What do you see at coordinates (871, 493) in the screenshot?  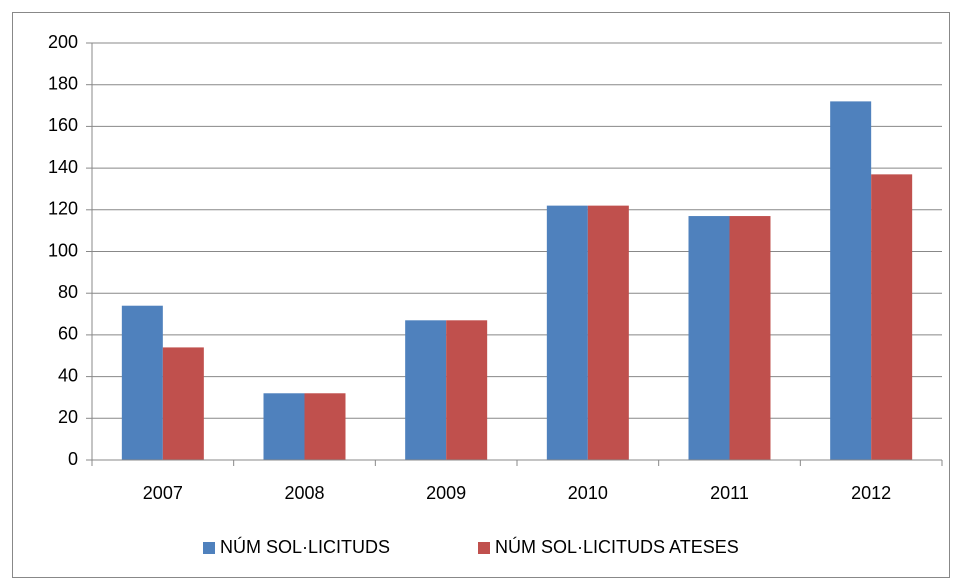 I see `x-tick-label: 2012` at bounding box center [871, 493].